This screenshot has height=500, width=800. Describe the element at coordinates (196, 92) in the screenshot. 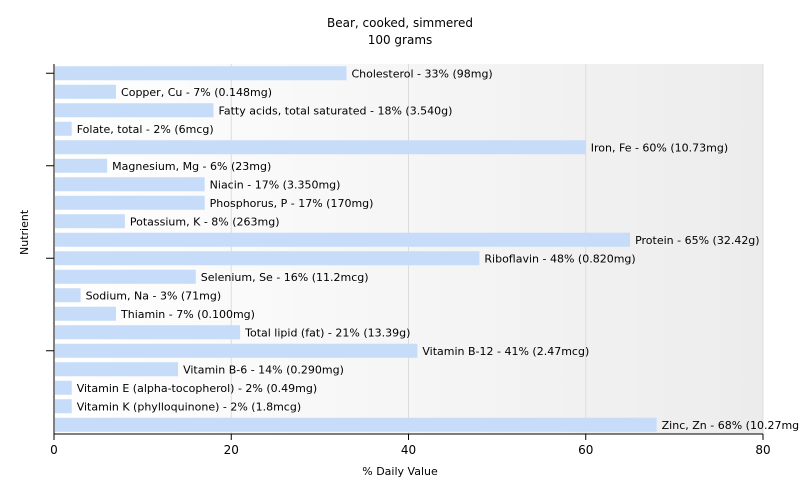

I see `bar-label: Copper, Cu - 7% (0.148mg)` at that location.